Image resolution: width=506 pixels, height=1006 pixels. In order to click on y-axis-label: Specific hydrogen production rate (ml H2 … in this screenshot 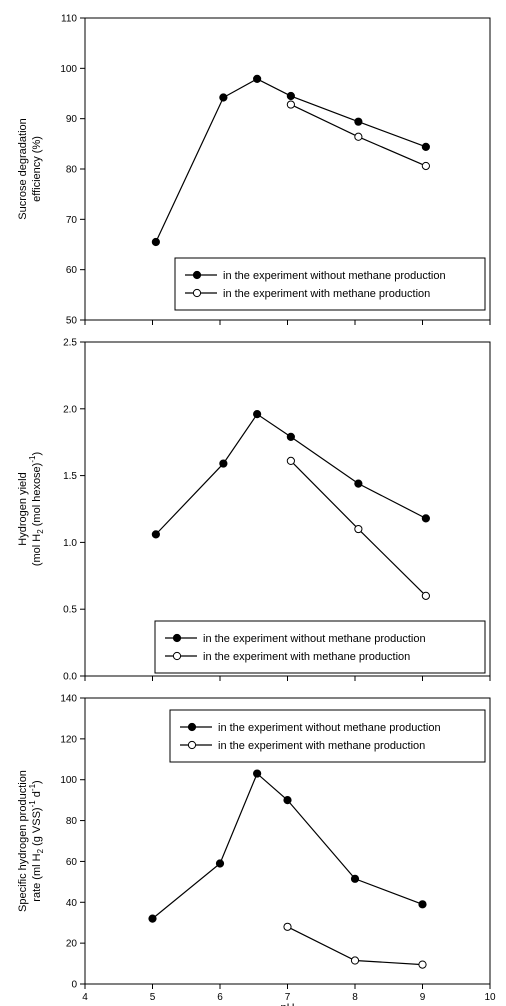, I will do `click(31, 841)`.